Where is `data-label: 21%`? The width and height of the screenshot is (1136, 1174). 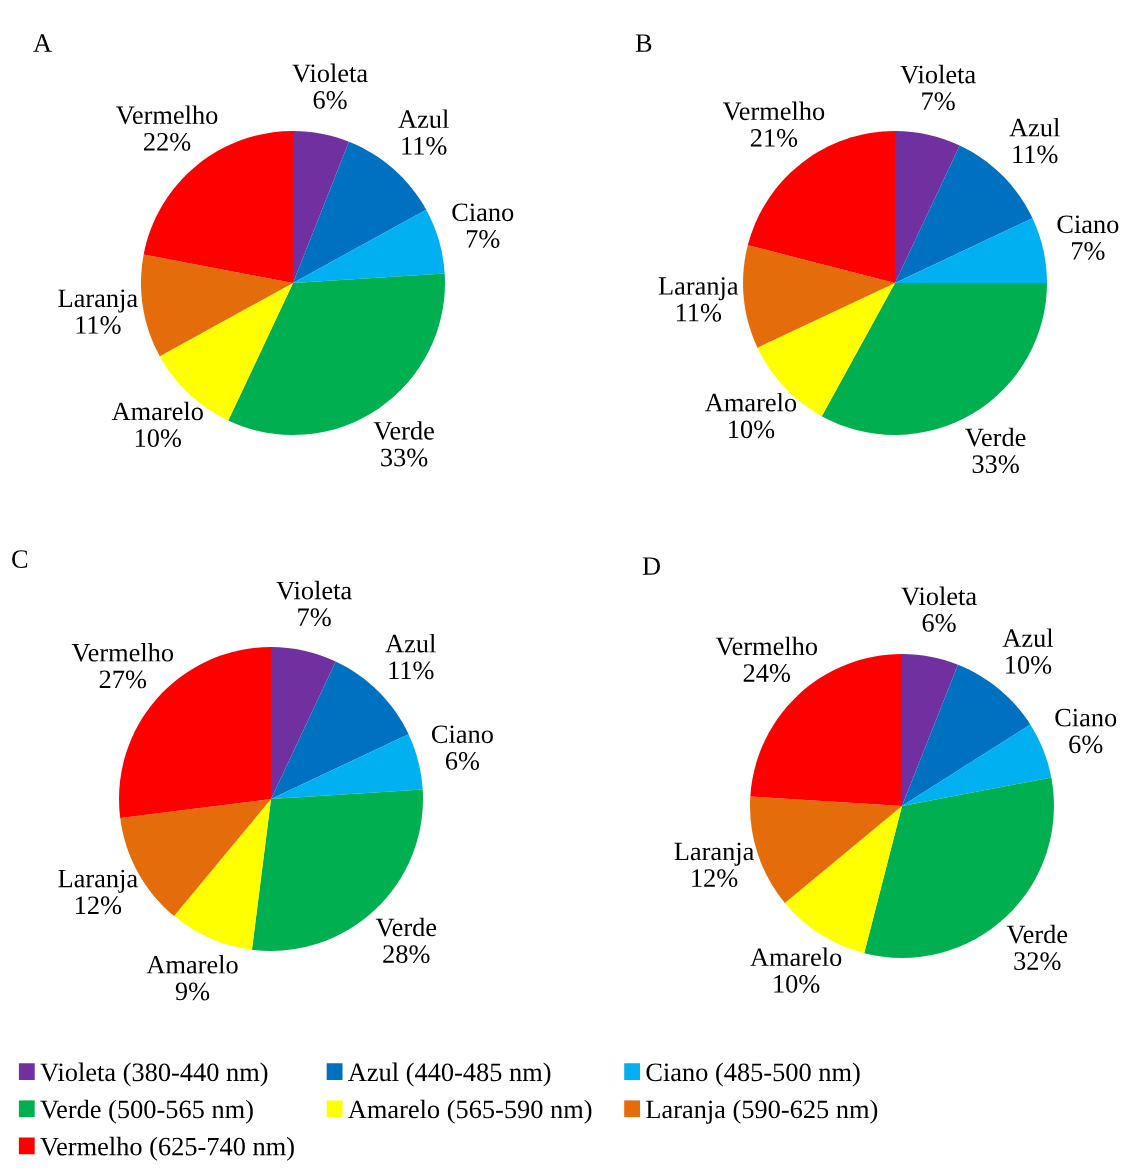 data-label: 21% is located at coordinates (774, 138).